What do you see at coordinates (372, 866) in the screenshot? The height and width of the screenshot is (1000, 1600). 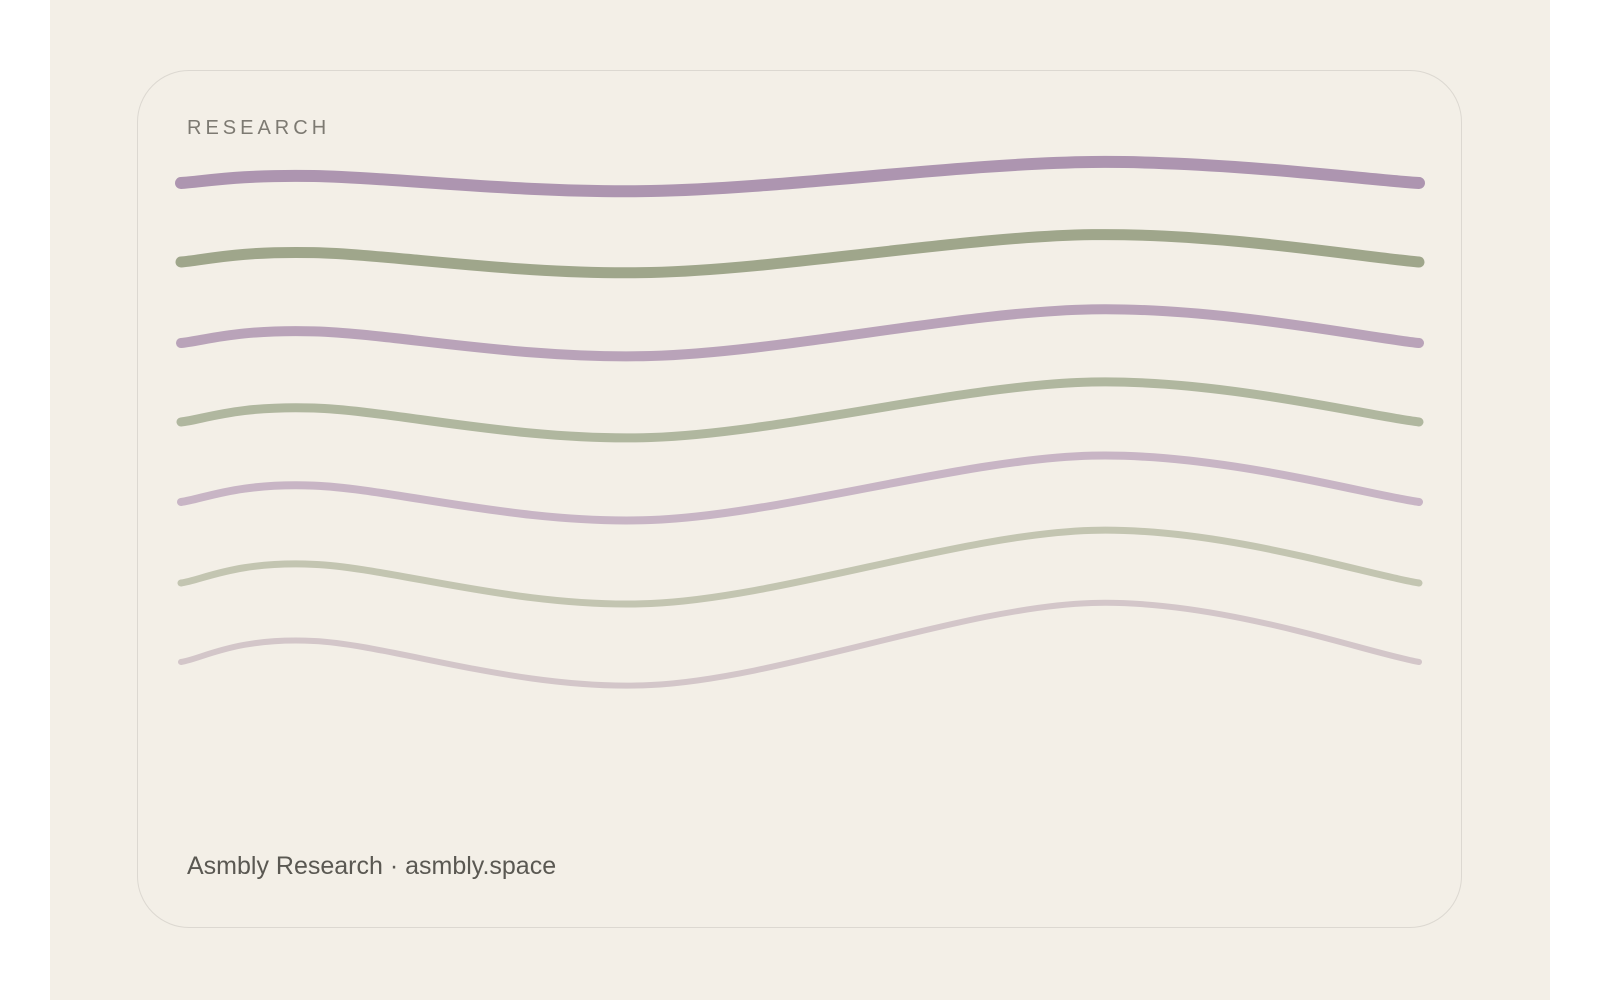 I see `card-footer: Asmbly Research · asmbly.space` at bounding box center [372, 866].